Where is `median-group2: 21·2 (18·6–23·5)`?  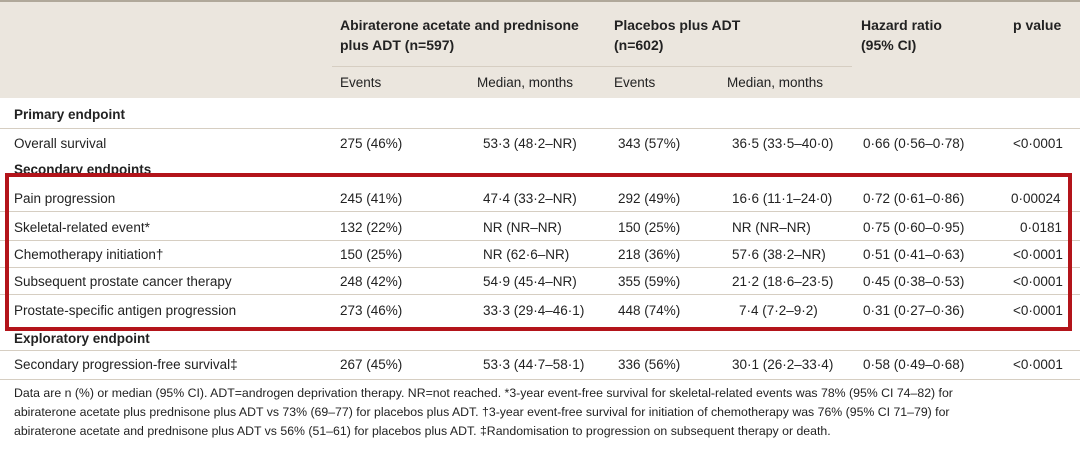 median-group2: 21·2 (18·6–23·5) is located at coordinates (783, 281).